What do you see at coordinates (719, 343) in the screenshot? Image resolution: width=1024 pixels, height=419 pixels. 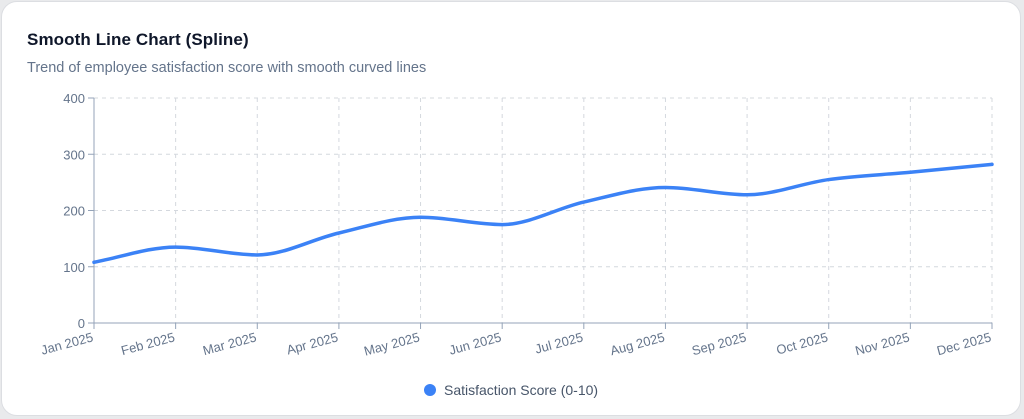 I see `x-tick-label: Sep 2025` at bounding box center [719, 343].